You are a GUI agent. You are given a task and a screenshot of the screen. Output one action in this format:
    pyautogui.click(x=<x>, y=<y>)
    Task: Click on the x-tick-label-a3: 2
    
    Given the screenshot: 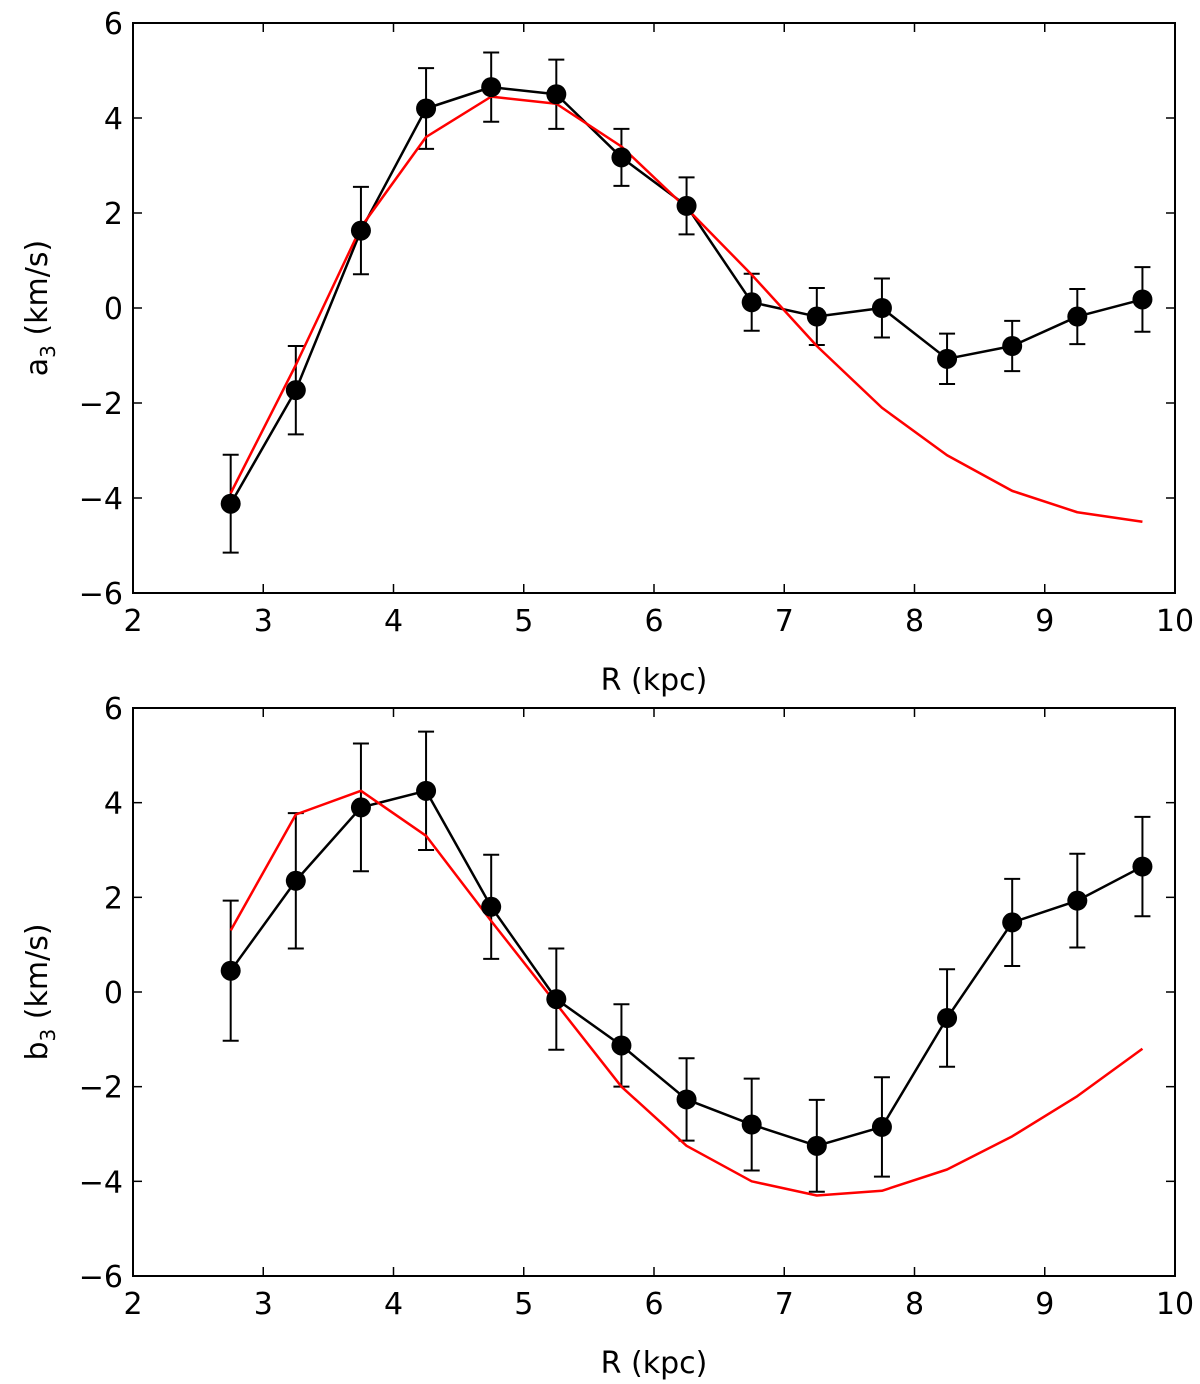 What is the action you would take?
    pyautogui.click(x=132, y=621)
    